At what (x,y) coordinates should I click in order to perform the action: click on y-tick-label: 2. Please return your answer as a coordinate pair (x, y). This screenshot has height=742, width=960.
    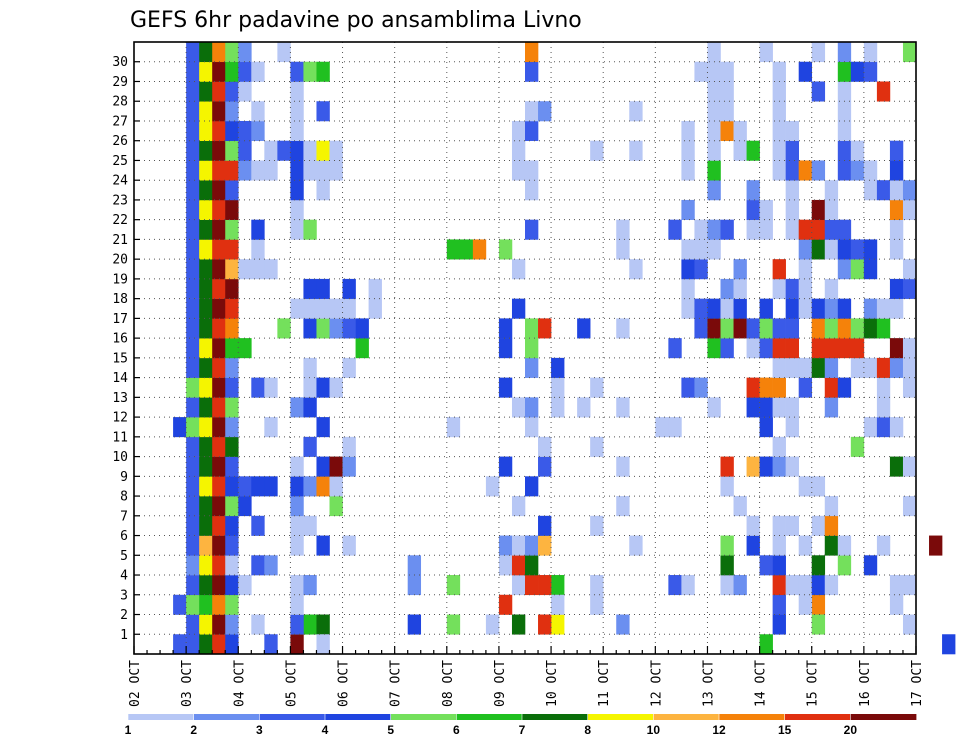
    Looking at the image, I should click on (124, 615).